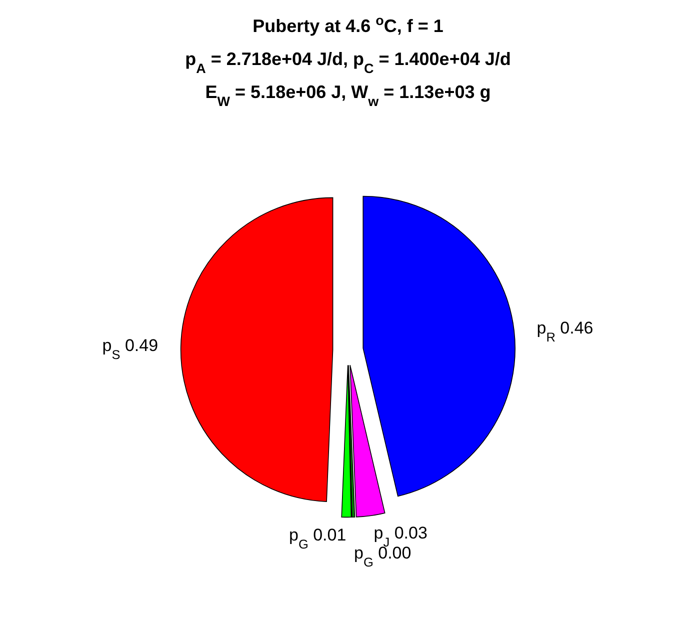 The width and height of the screenshot is (696, 618). I want to click on data-label: 0.01, so click(327, 534).